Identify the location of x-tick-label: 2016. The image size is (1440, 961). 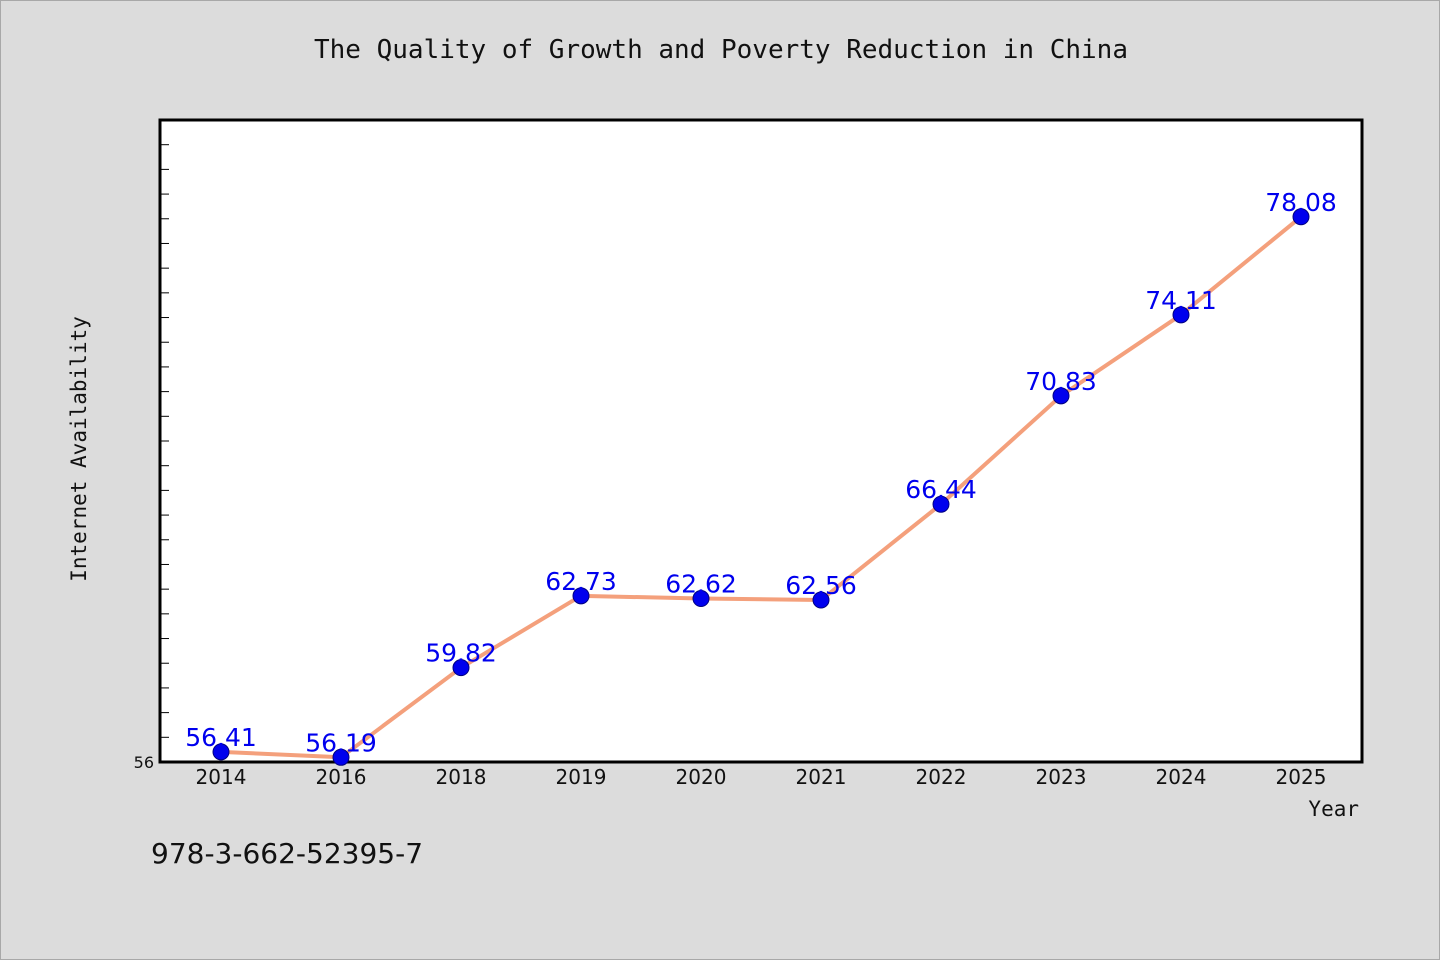
(341, 777).